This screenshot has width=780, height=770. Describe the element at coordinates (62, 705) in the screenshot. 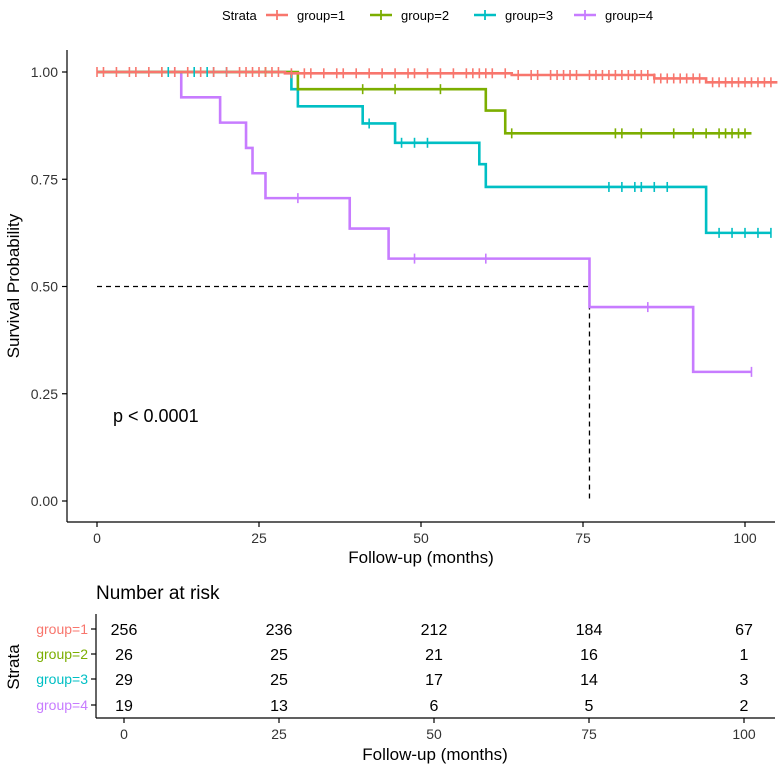

I see `risk-row-label: group=4` at that location.